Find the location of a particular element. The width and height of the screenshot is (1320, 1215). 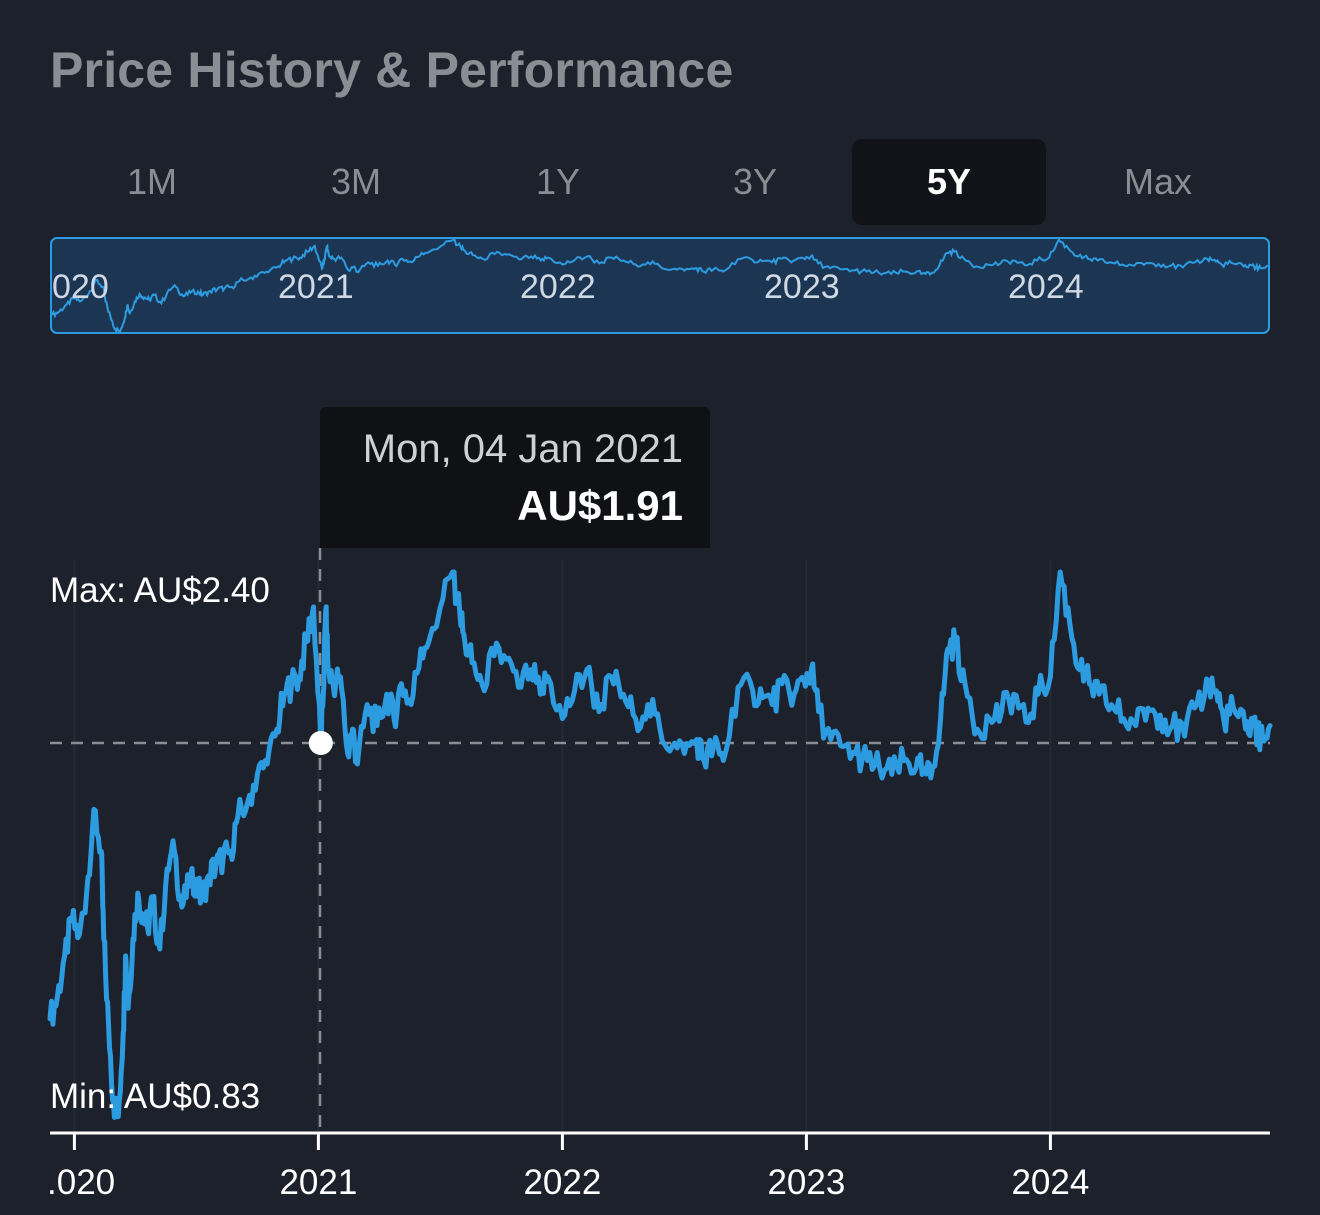

tab-3m: 3M is located at coordinates (355, 181).